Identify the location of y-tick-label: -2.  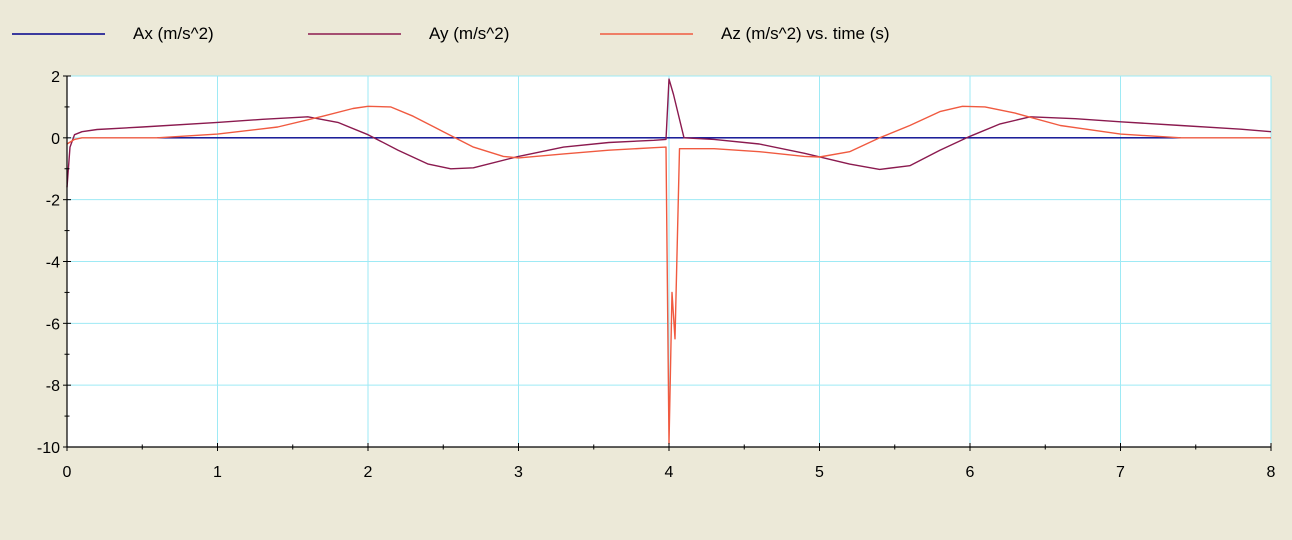
(53, 201).